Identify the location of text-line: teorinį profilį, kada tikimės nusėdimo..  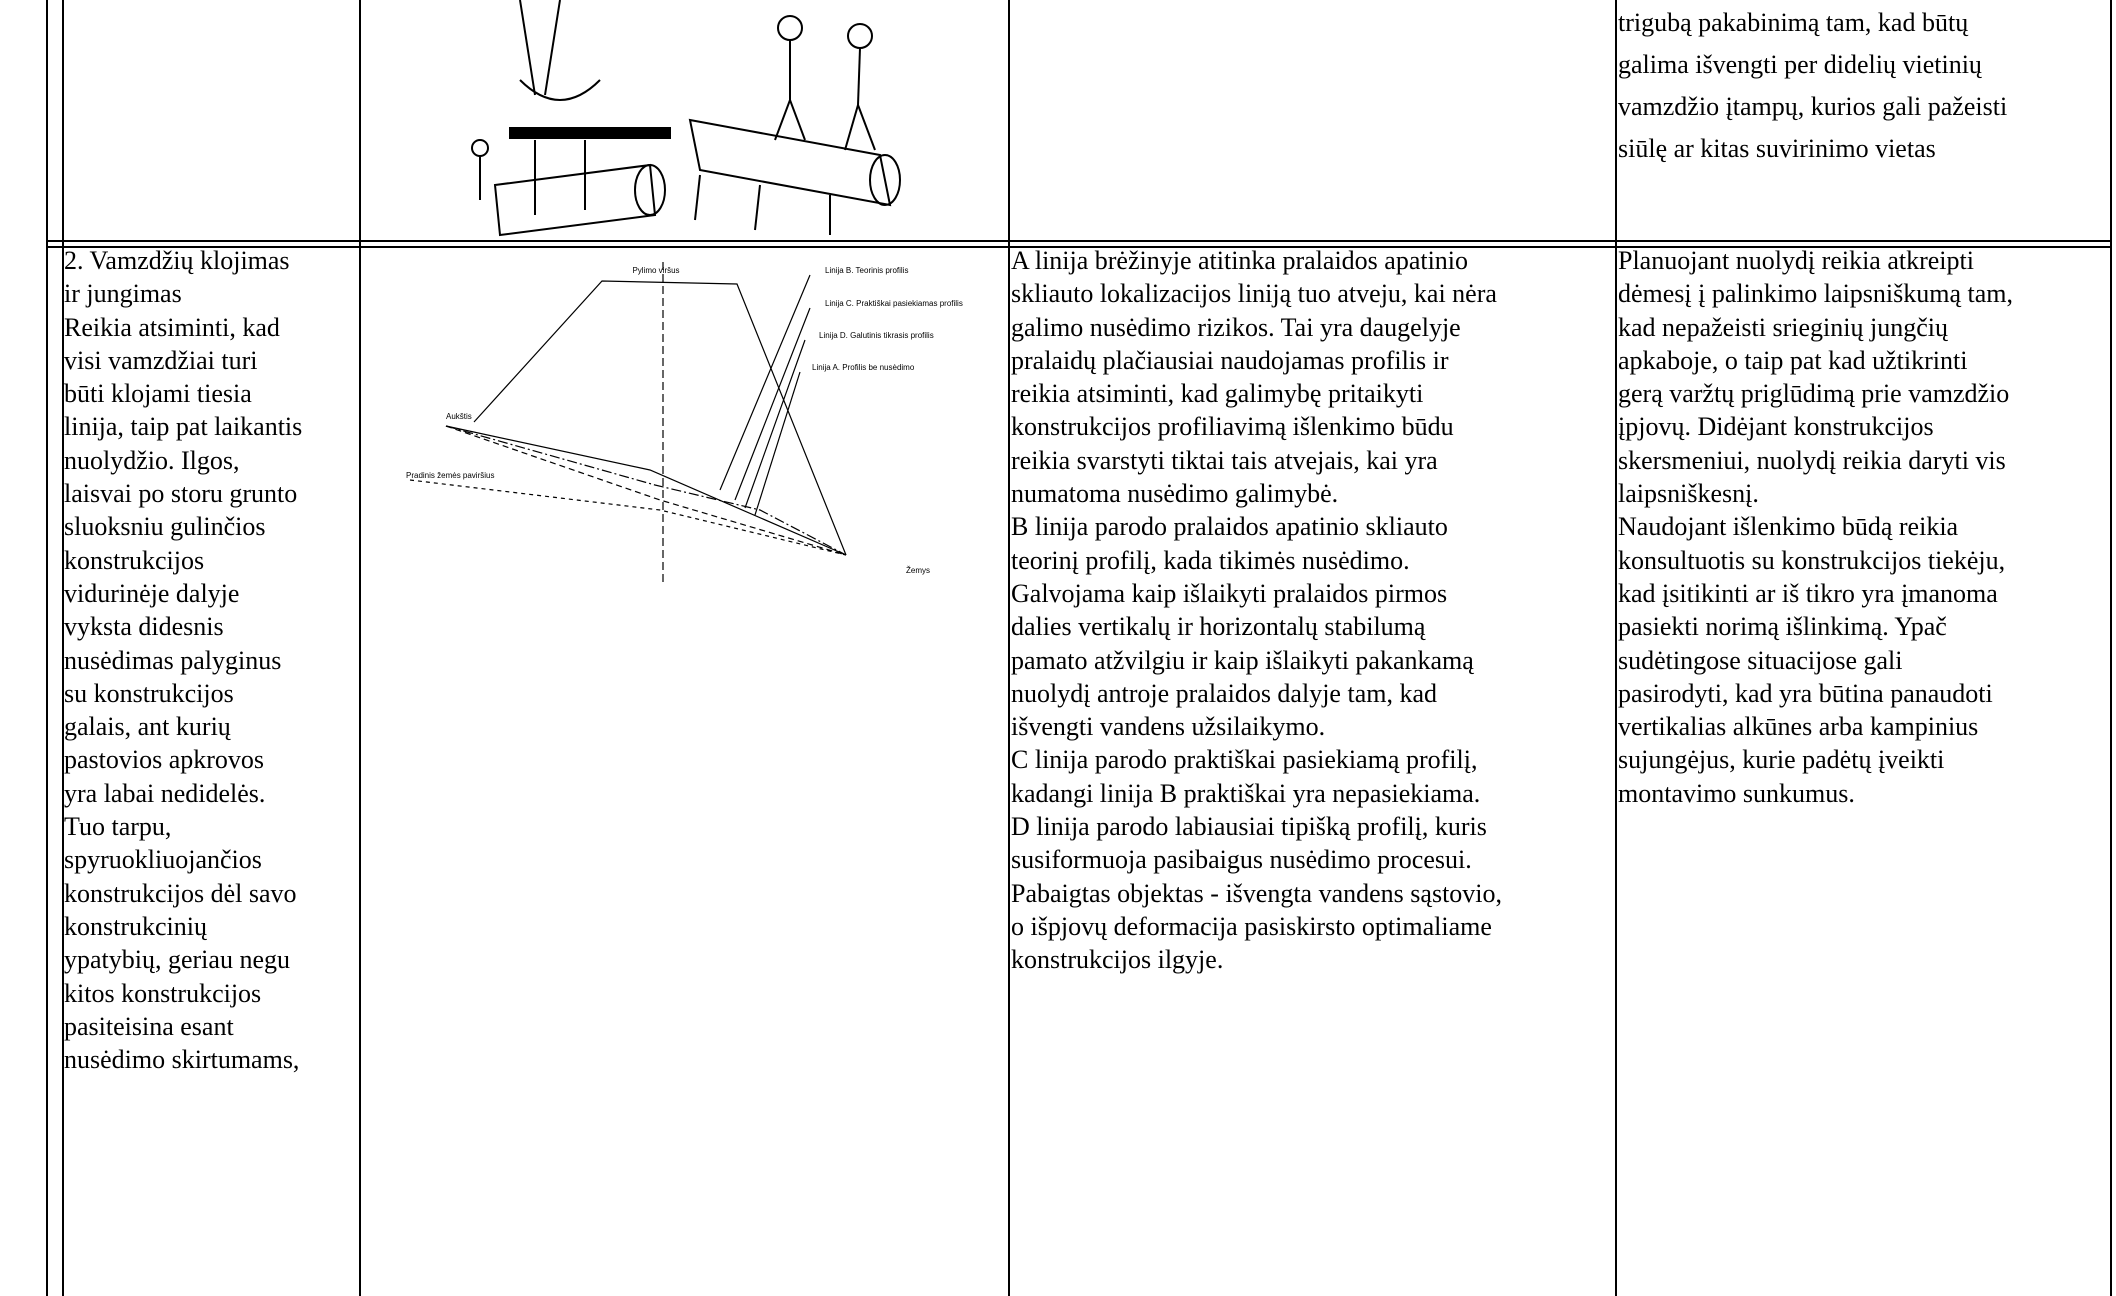
(1210, 560).